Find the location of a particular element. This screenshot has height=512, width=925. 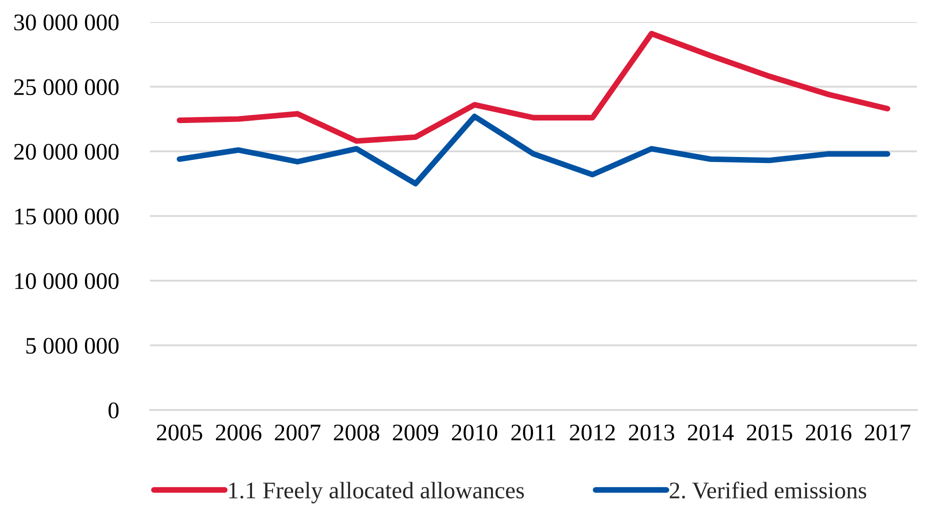

x-tick-label: 2008 is located at coordinates (357, 432).